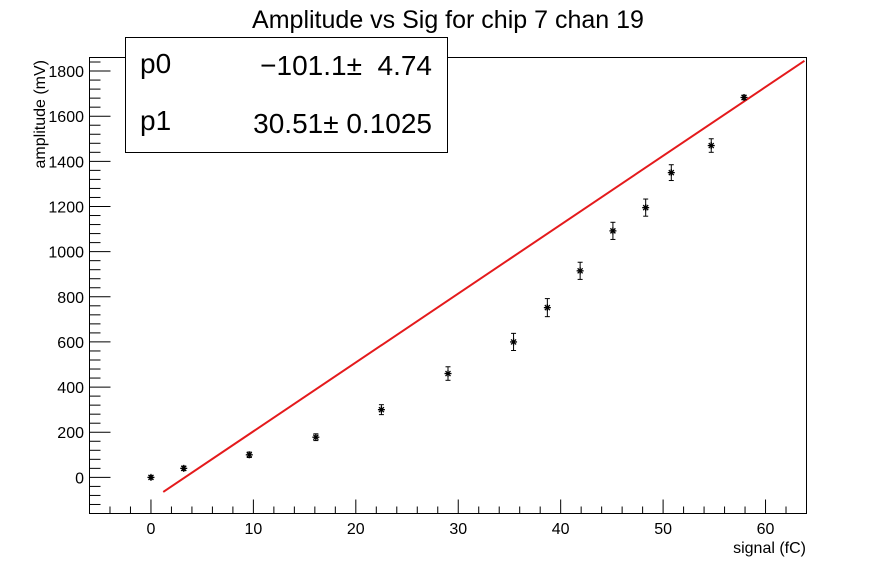 The height and width of the screenshot is (572, 896). I want to click on stats-p1-value: 30.51± 0.1025, so click(342, 123).